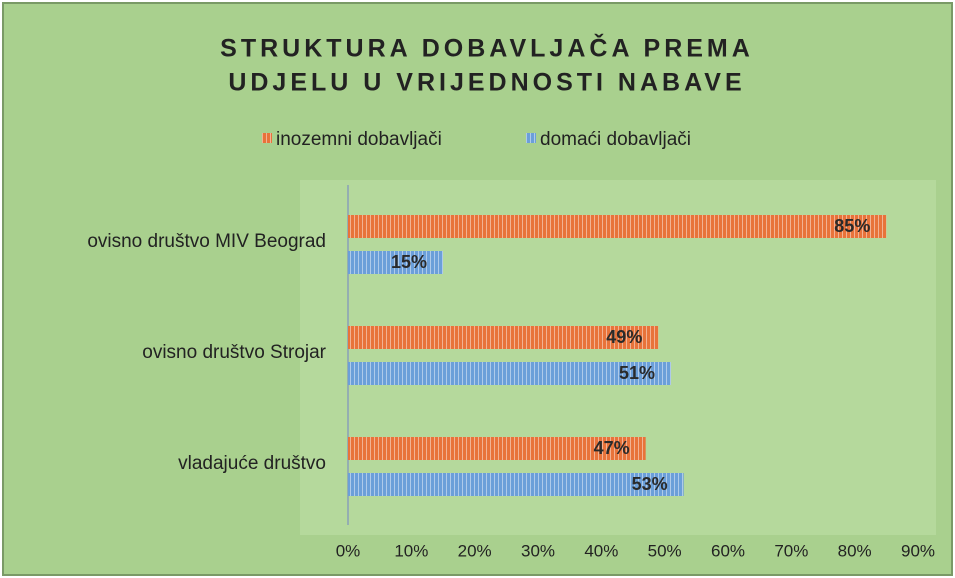  I want to click on value-label: 15%, so click(409, 262).